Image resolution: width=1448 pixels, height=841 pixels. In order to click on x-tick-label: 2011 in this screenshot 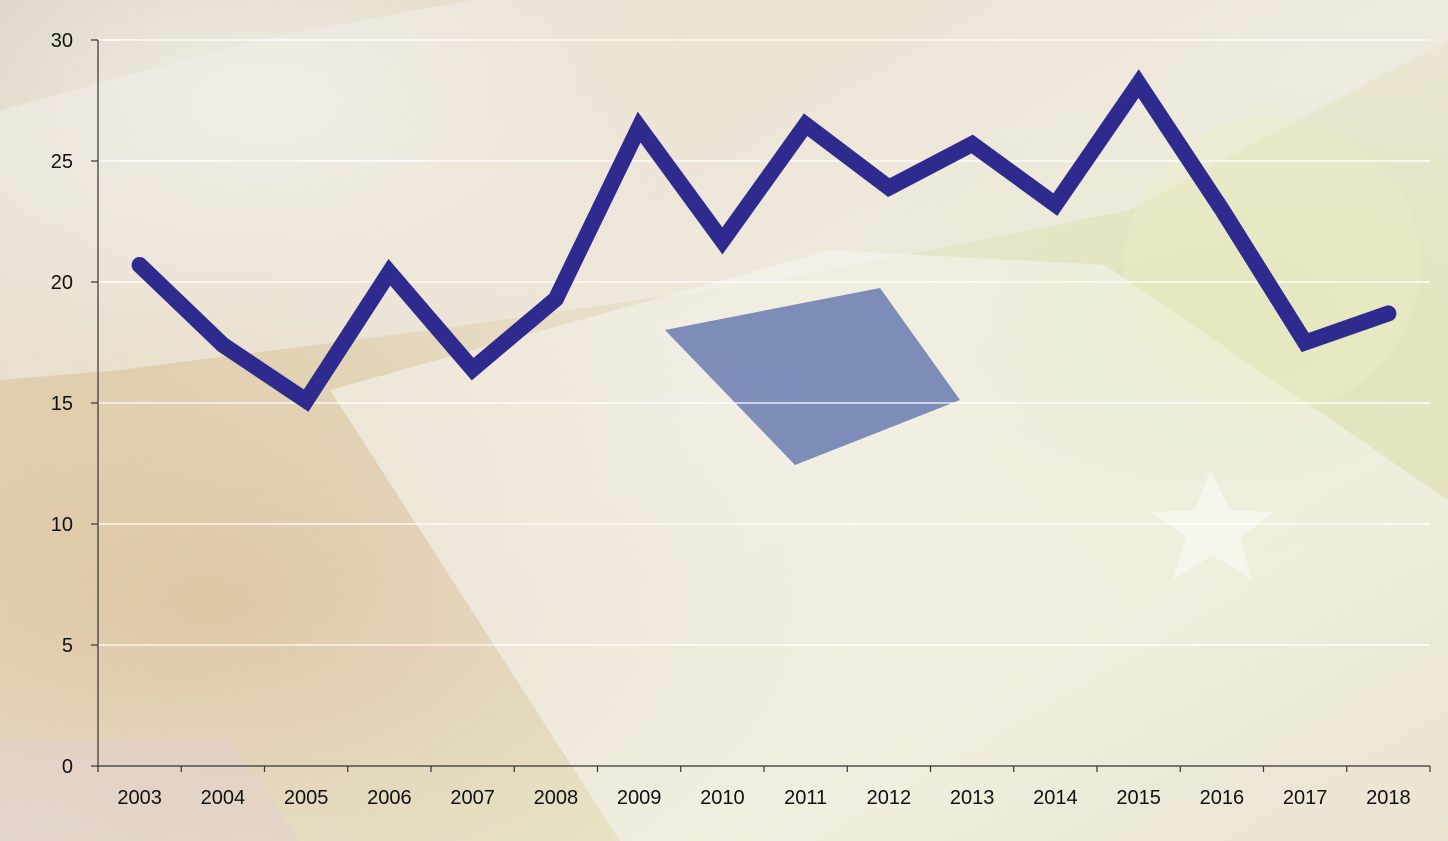, I will do `click(805, 798)`.